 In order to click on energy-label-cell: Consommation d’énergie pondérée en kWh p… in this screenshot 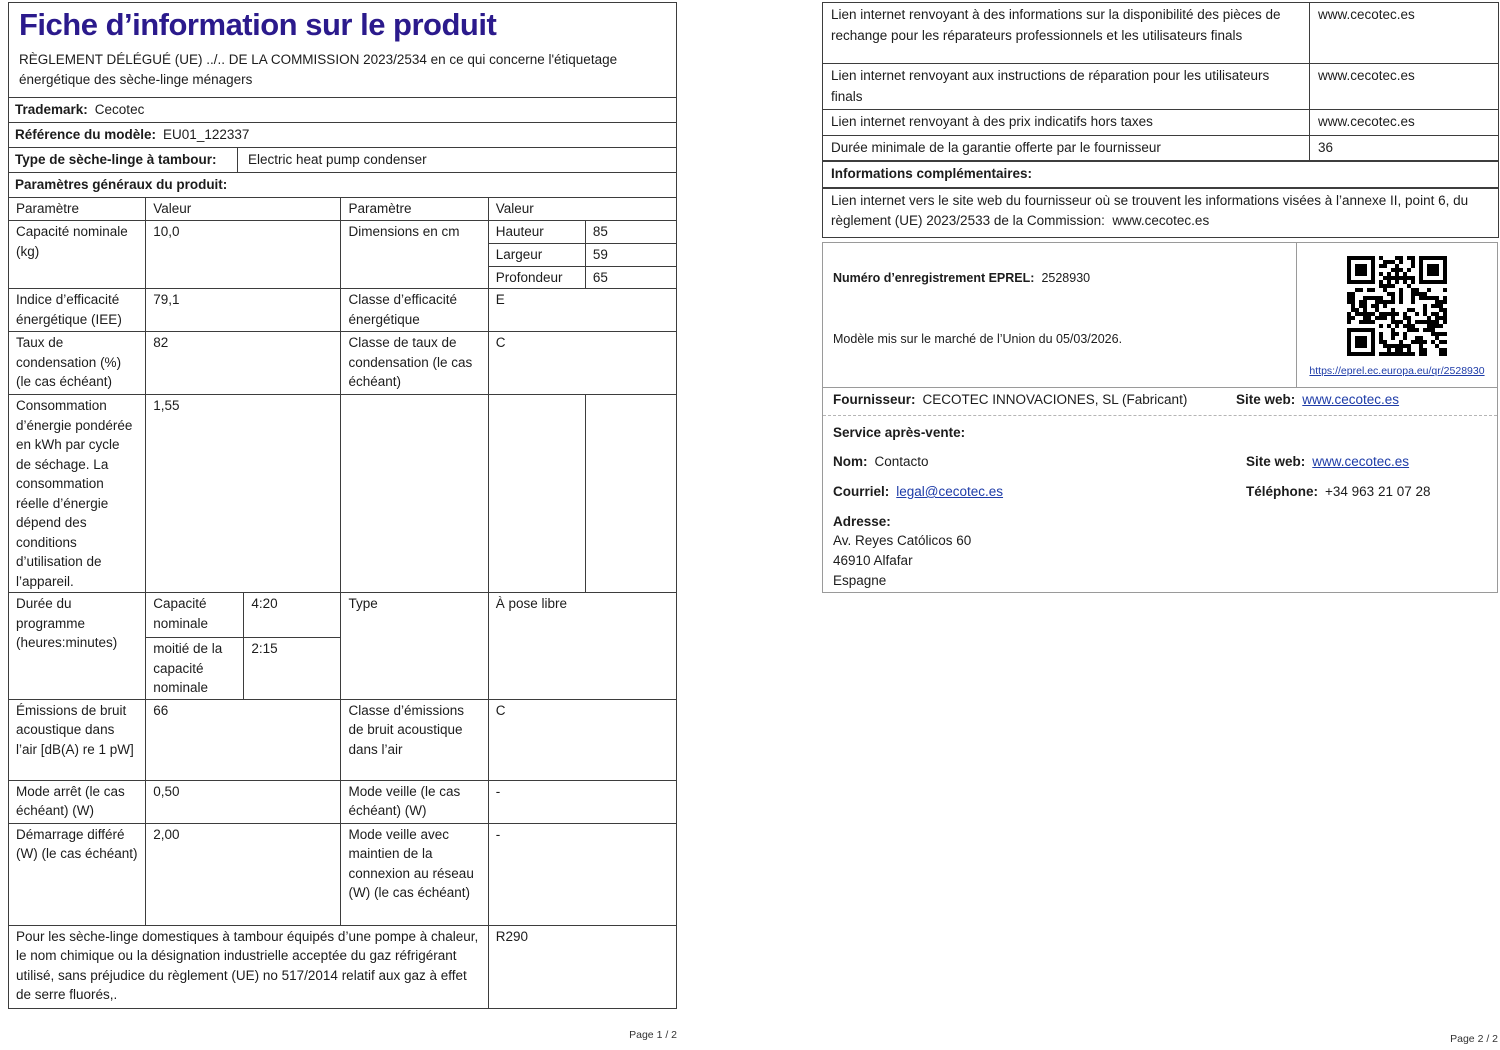, I will do `click(77, 493)`.